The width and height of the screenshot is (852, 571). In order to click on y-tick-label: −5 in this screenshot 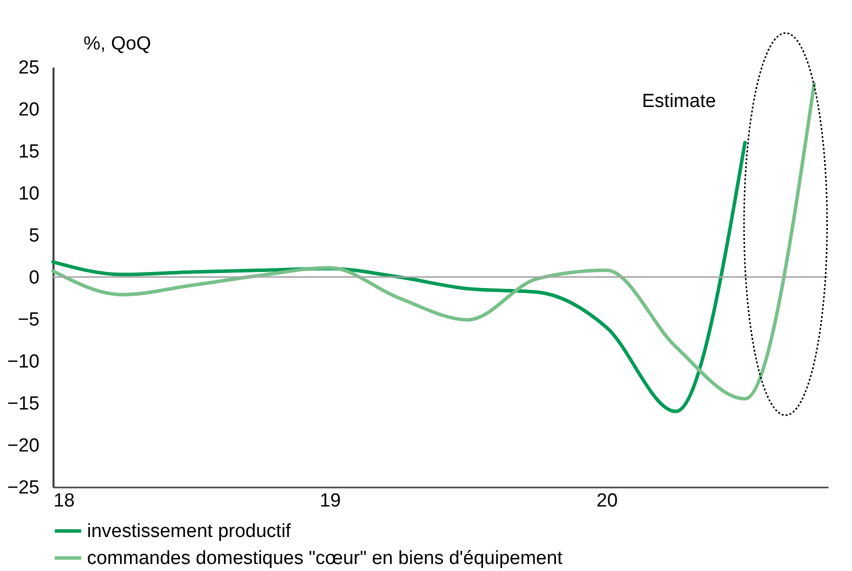, I will do `click(29, 320)`.